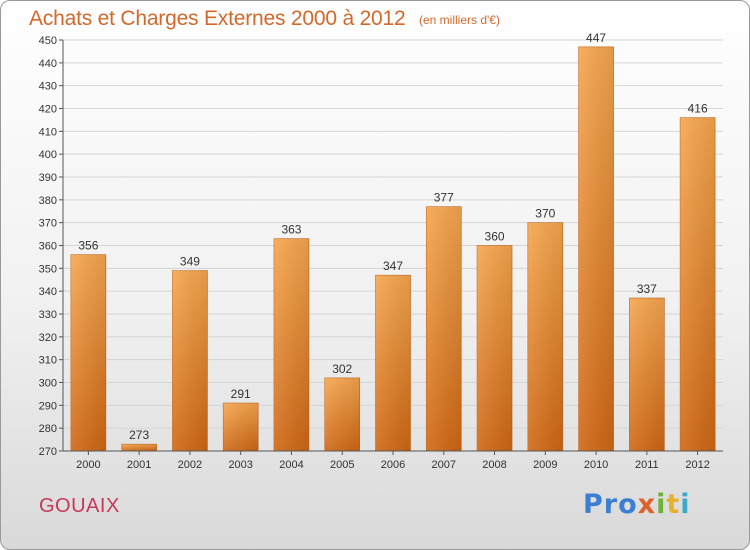 The image size is (750, 550). What do you see at coordinates (88, 465) in the screenshot?
I see `x-tick-label-2000: 2000` at bounding box center [88, 465].